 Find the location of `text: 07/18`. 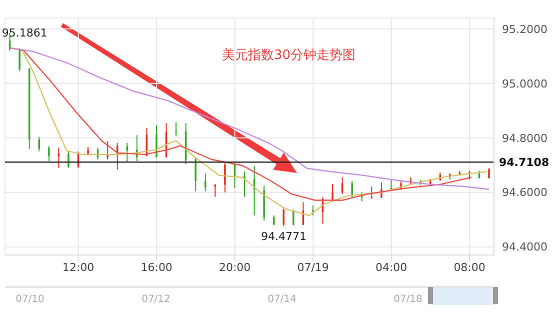

text: 07/18 is located at coordinates (408, 299).